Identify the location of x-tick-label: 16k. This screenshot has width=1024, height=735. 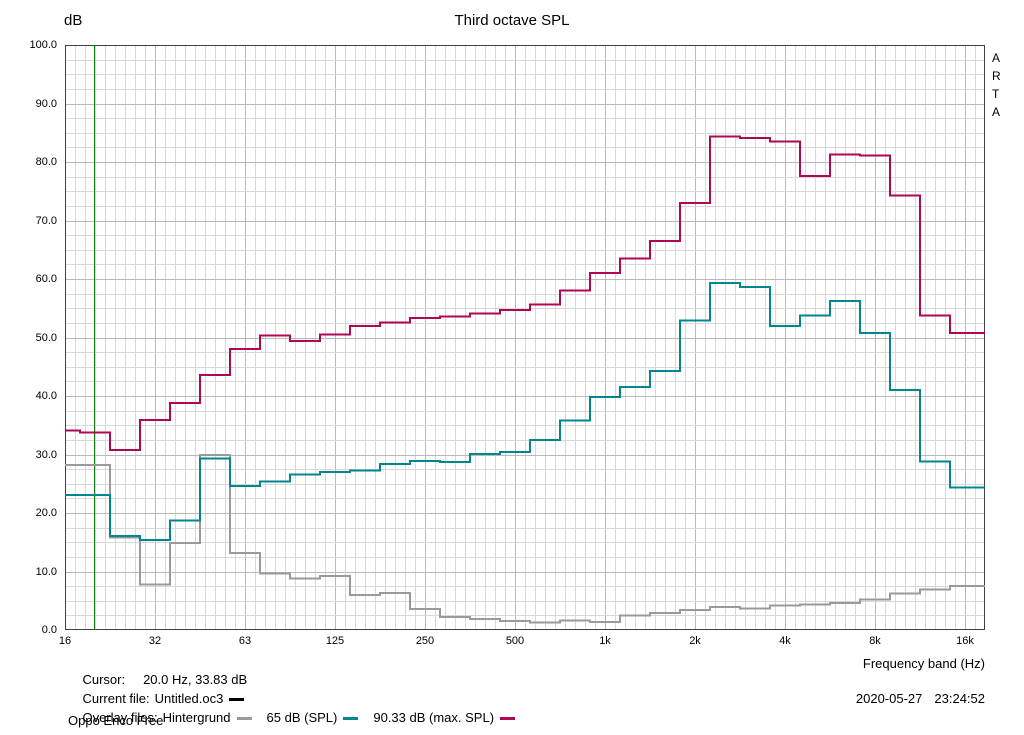
(965, 641).